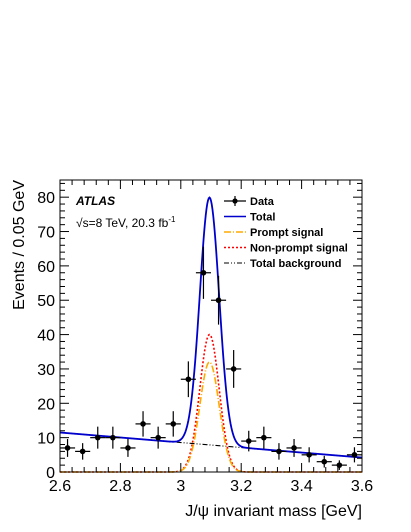 This screenshot has width=411, height=532. Describe the element at coordinates (46, 336) in the screenshot. I see `y-tick-label: 40` at that location.